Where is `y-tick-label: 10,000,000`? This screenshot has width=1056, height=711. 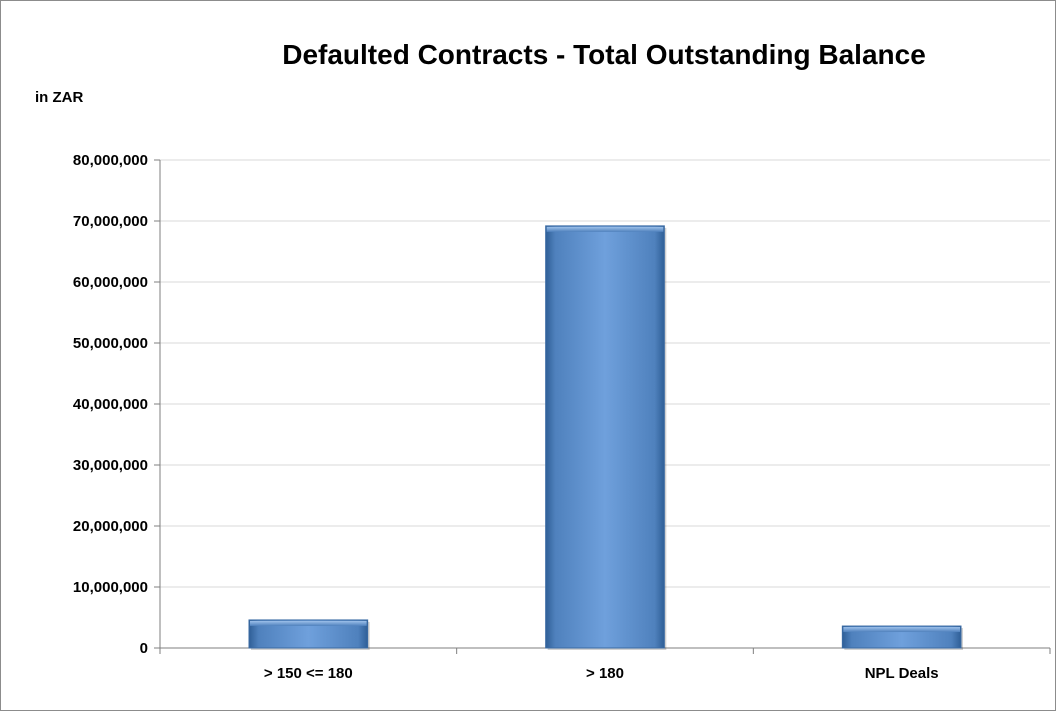
y-tick-label: 10,000,000 is located at coordinates (110, 587).